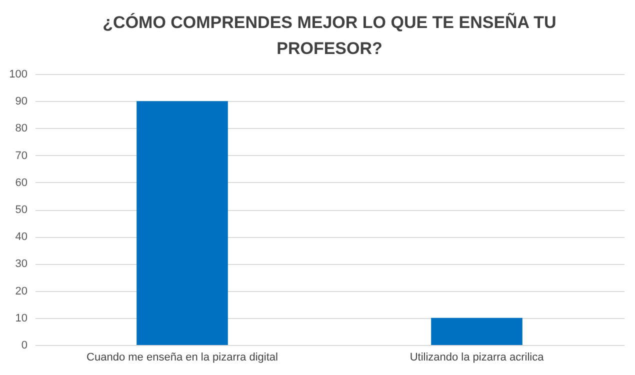  What do you see at coordinates (21, 156) in the screenshot?
I see `y-tick-label: 70` at bounding box center [21, 156].